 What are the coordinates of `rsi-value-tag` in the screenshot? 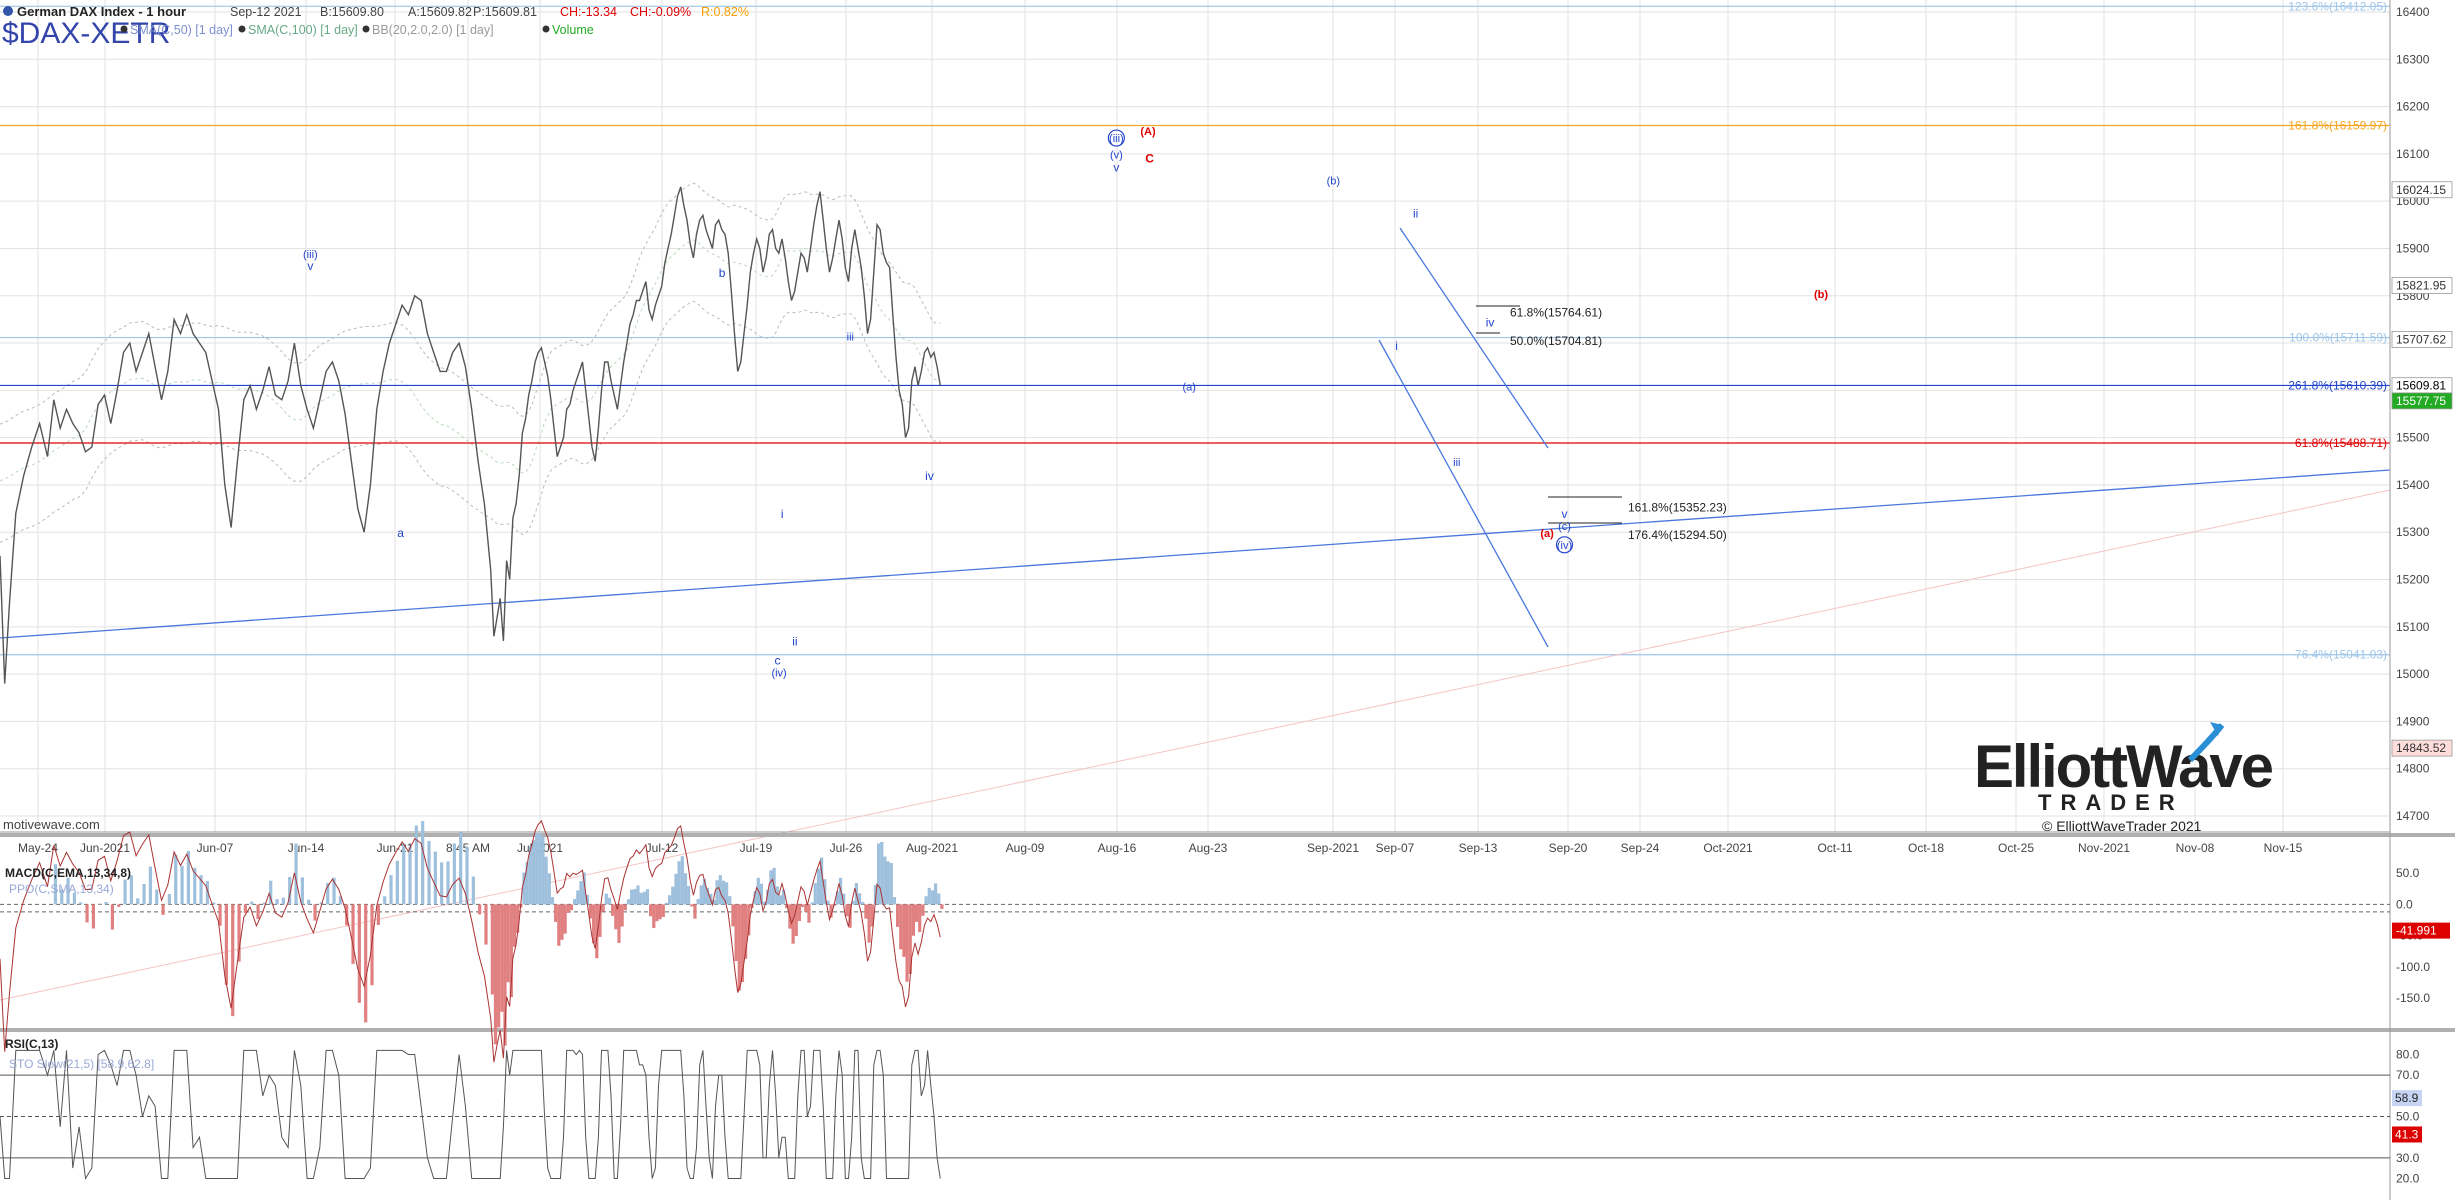 It's located at (2407, 1098).